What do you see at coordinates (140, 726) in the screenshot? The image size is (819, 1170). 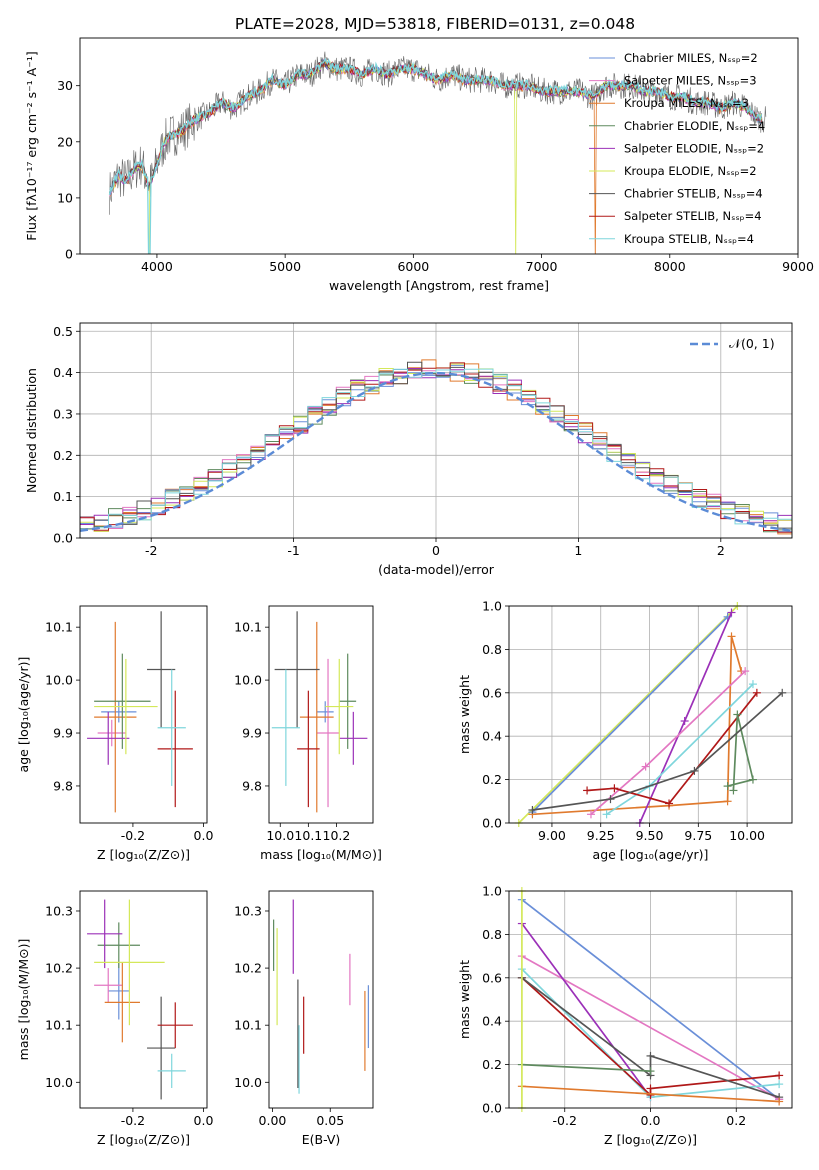 I see `age_vs_Z-axes` at bounding box center [140, 726].